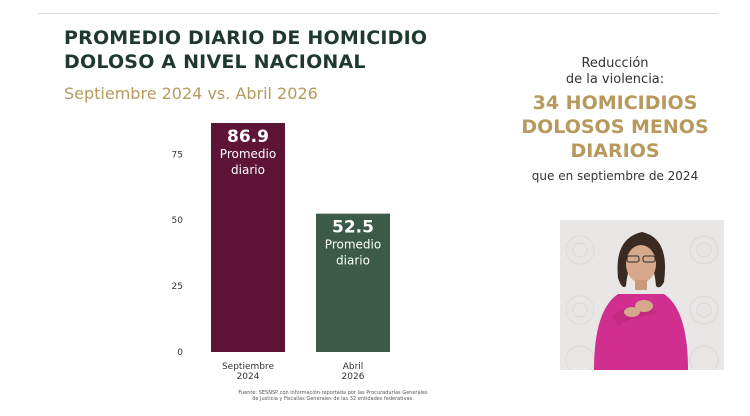 The width and height of the screenshot is (750, 416). What do you see at coordinates (177, 287) in the screenshot?
I see `y-tick-label: 25` at bounding box center [177, 287].